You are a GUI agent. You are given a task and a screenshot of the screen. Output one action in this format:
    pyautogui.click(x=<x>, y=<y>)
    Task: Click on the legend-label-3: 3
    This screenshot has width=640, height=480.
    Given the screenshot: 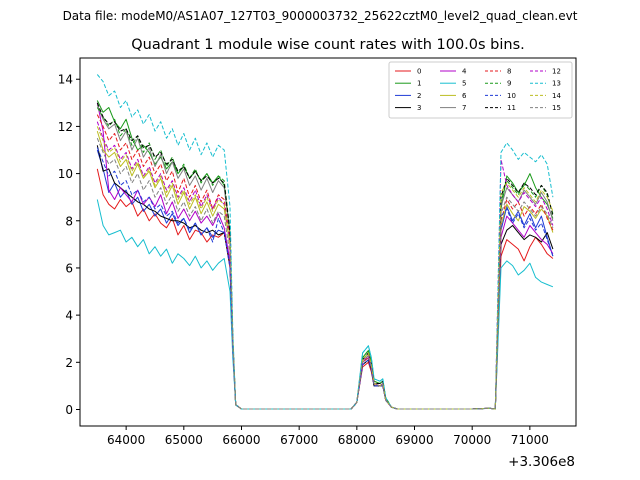 What is the action you would take?
    pyautogui.click(x=419, y=108)
    